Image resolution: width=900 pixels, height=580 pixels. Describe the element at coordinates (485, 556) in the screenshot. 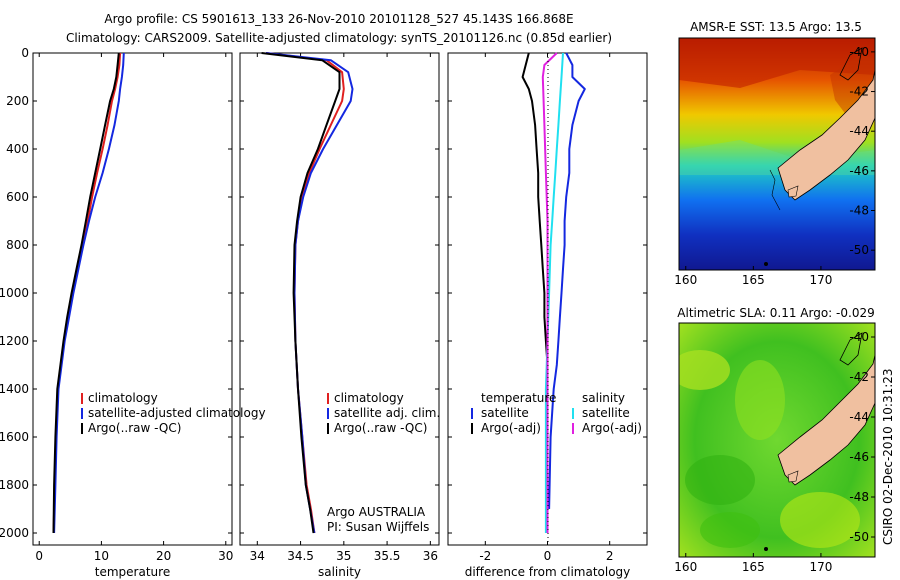

I see `difference-xtick-label: -2` at that location.